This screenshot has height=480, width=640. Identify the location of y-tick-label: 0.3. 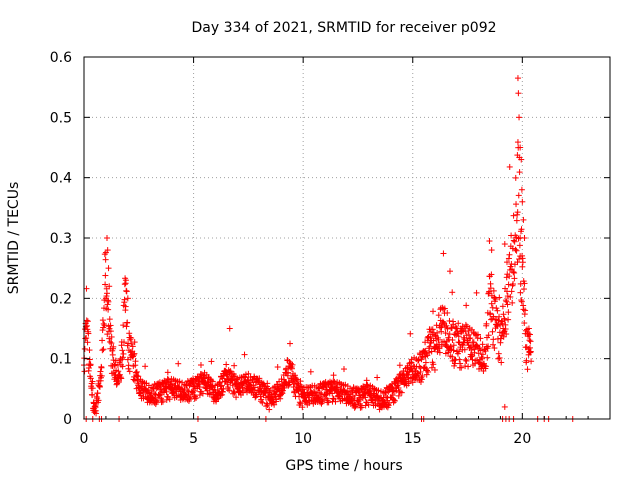
(61, 239).